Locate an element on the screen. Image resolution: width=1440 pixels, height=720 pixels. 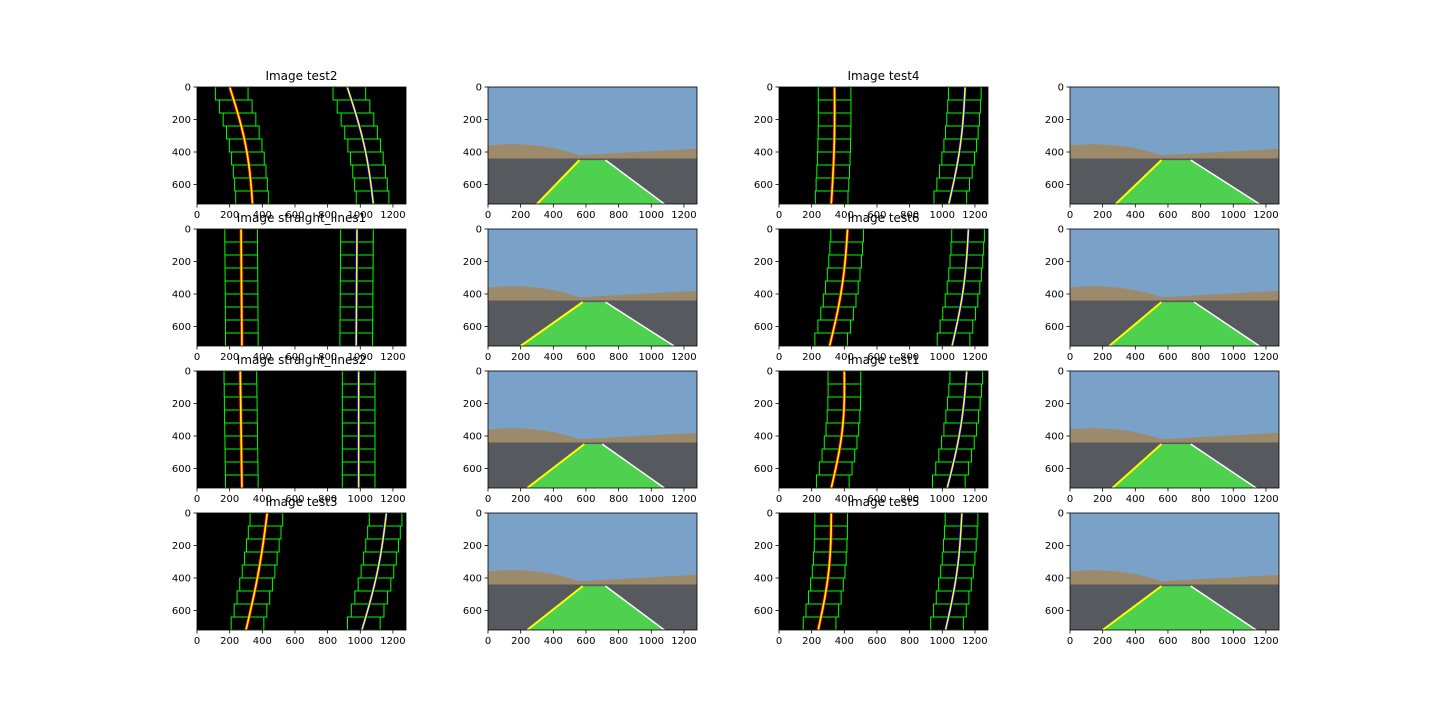
subplot-title: Image test6 is located at coordinates (883, 218).